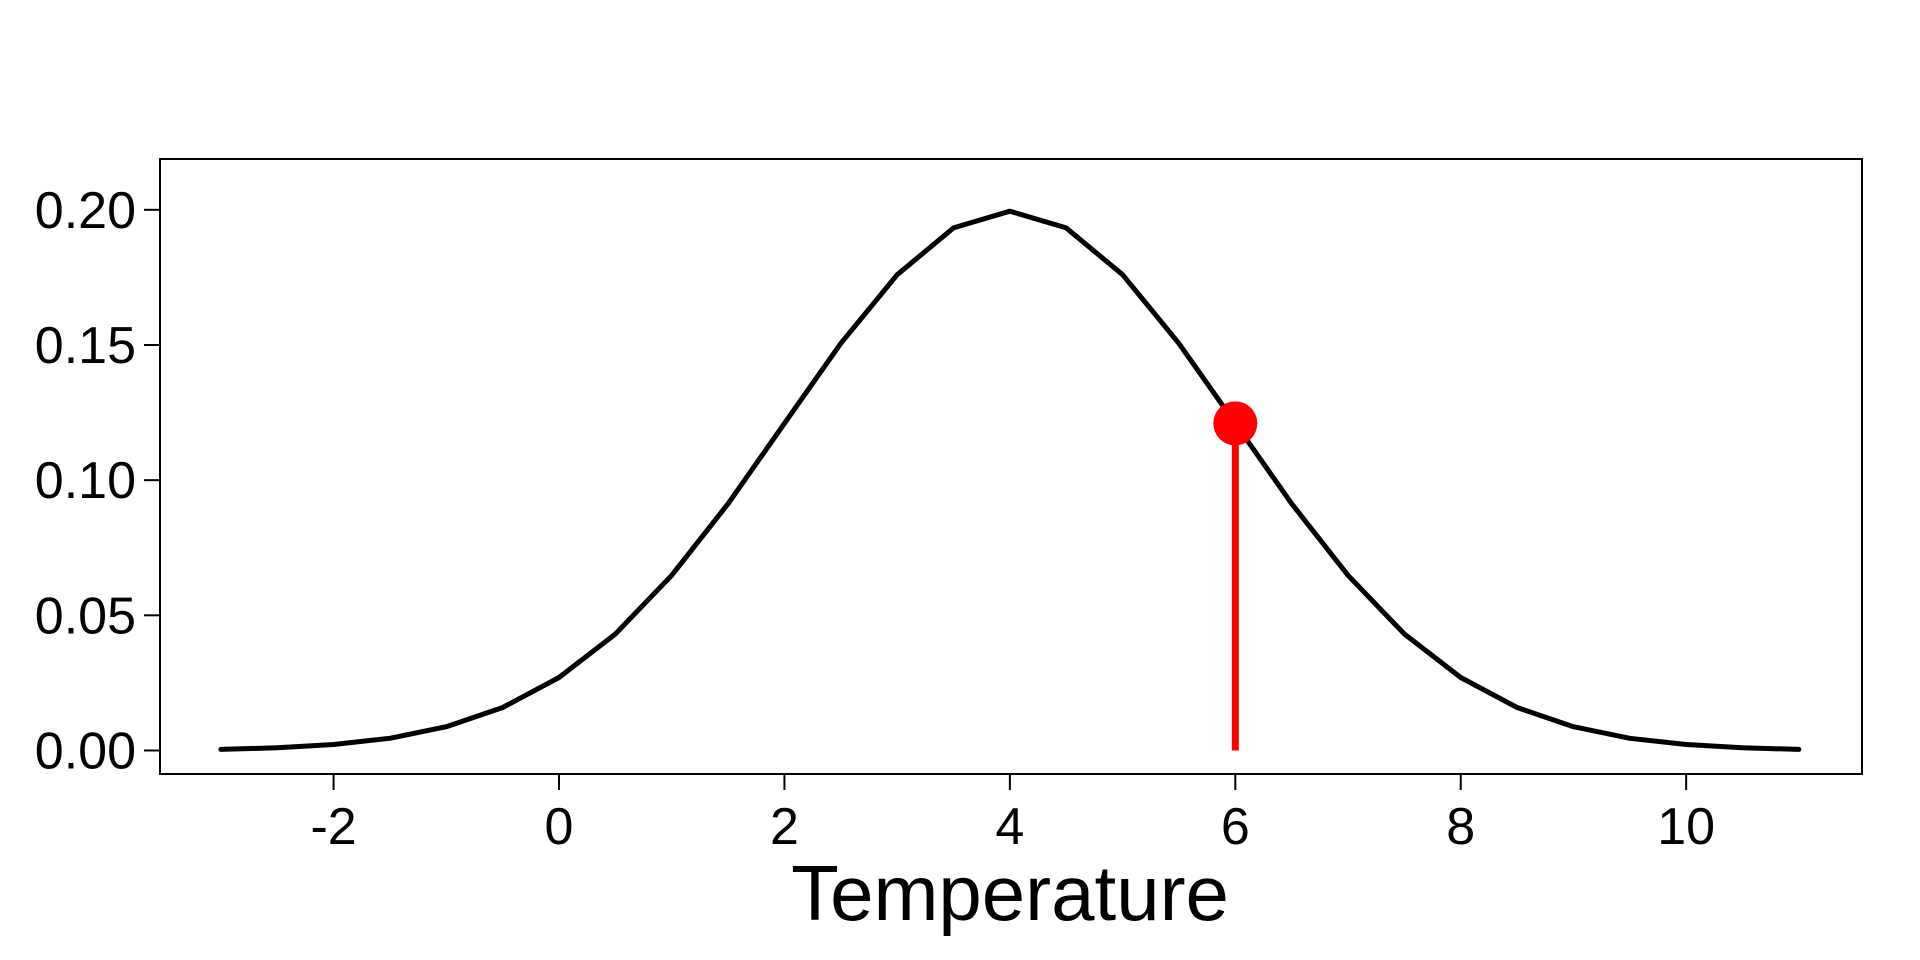 Image resolution: width=1920 pixels, height=960 pixels. Describe the element at coordinates (85, 211) in the screenshot. I see `y-tick-label: 0.20` at that location.